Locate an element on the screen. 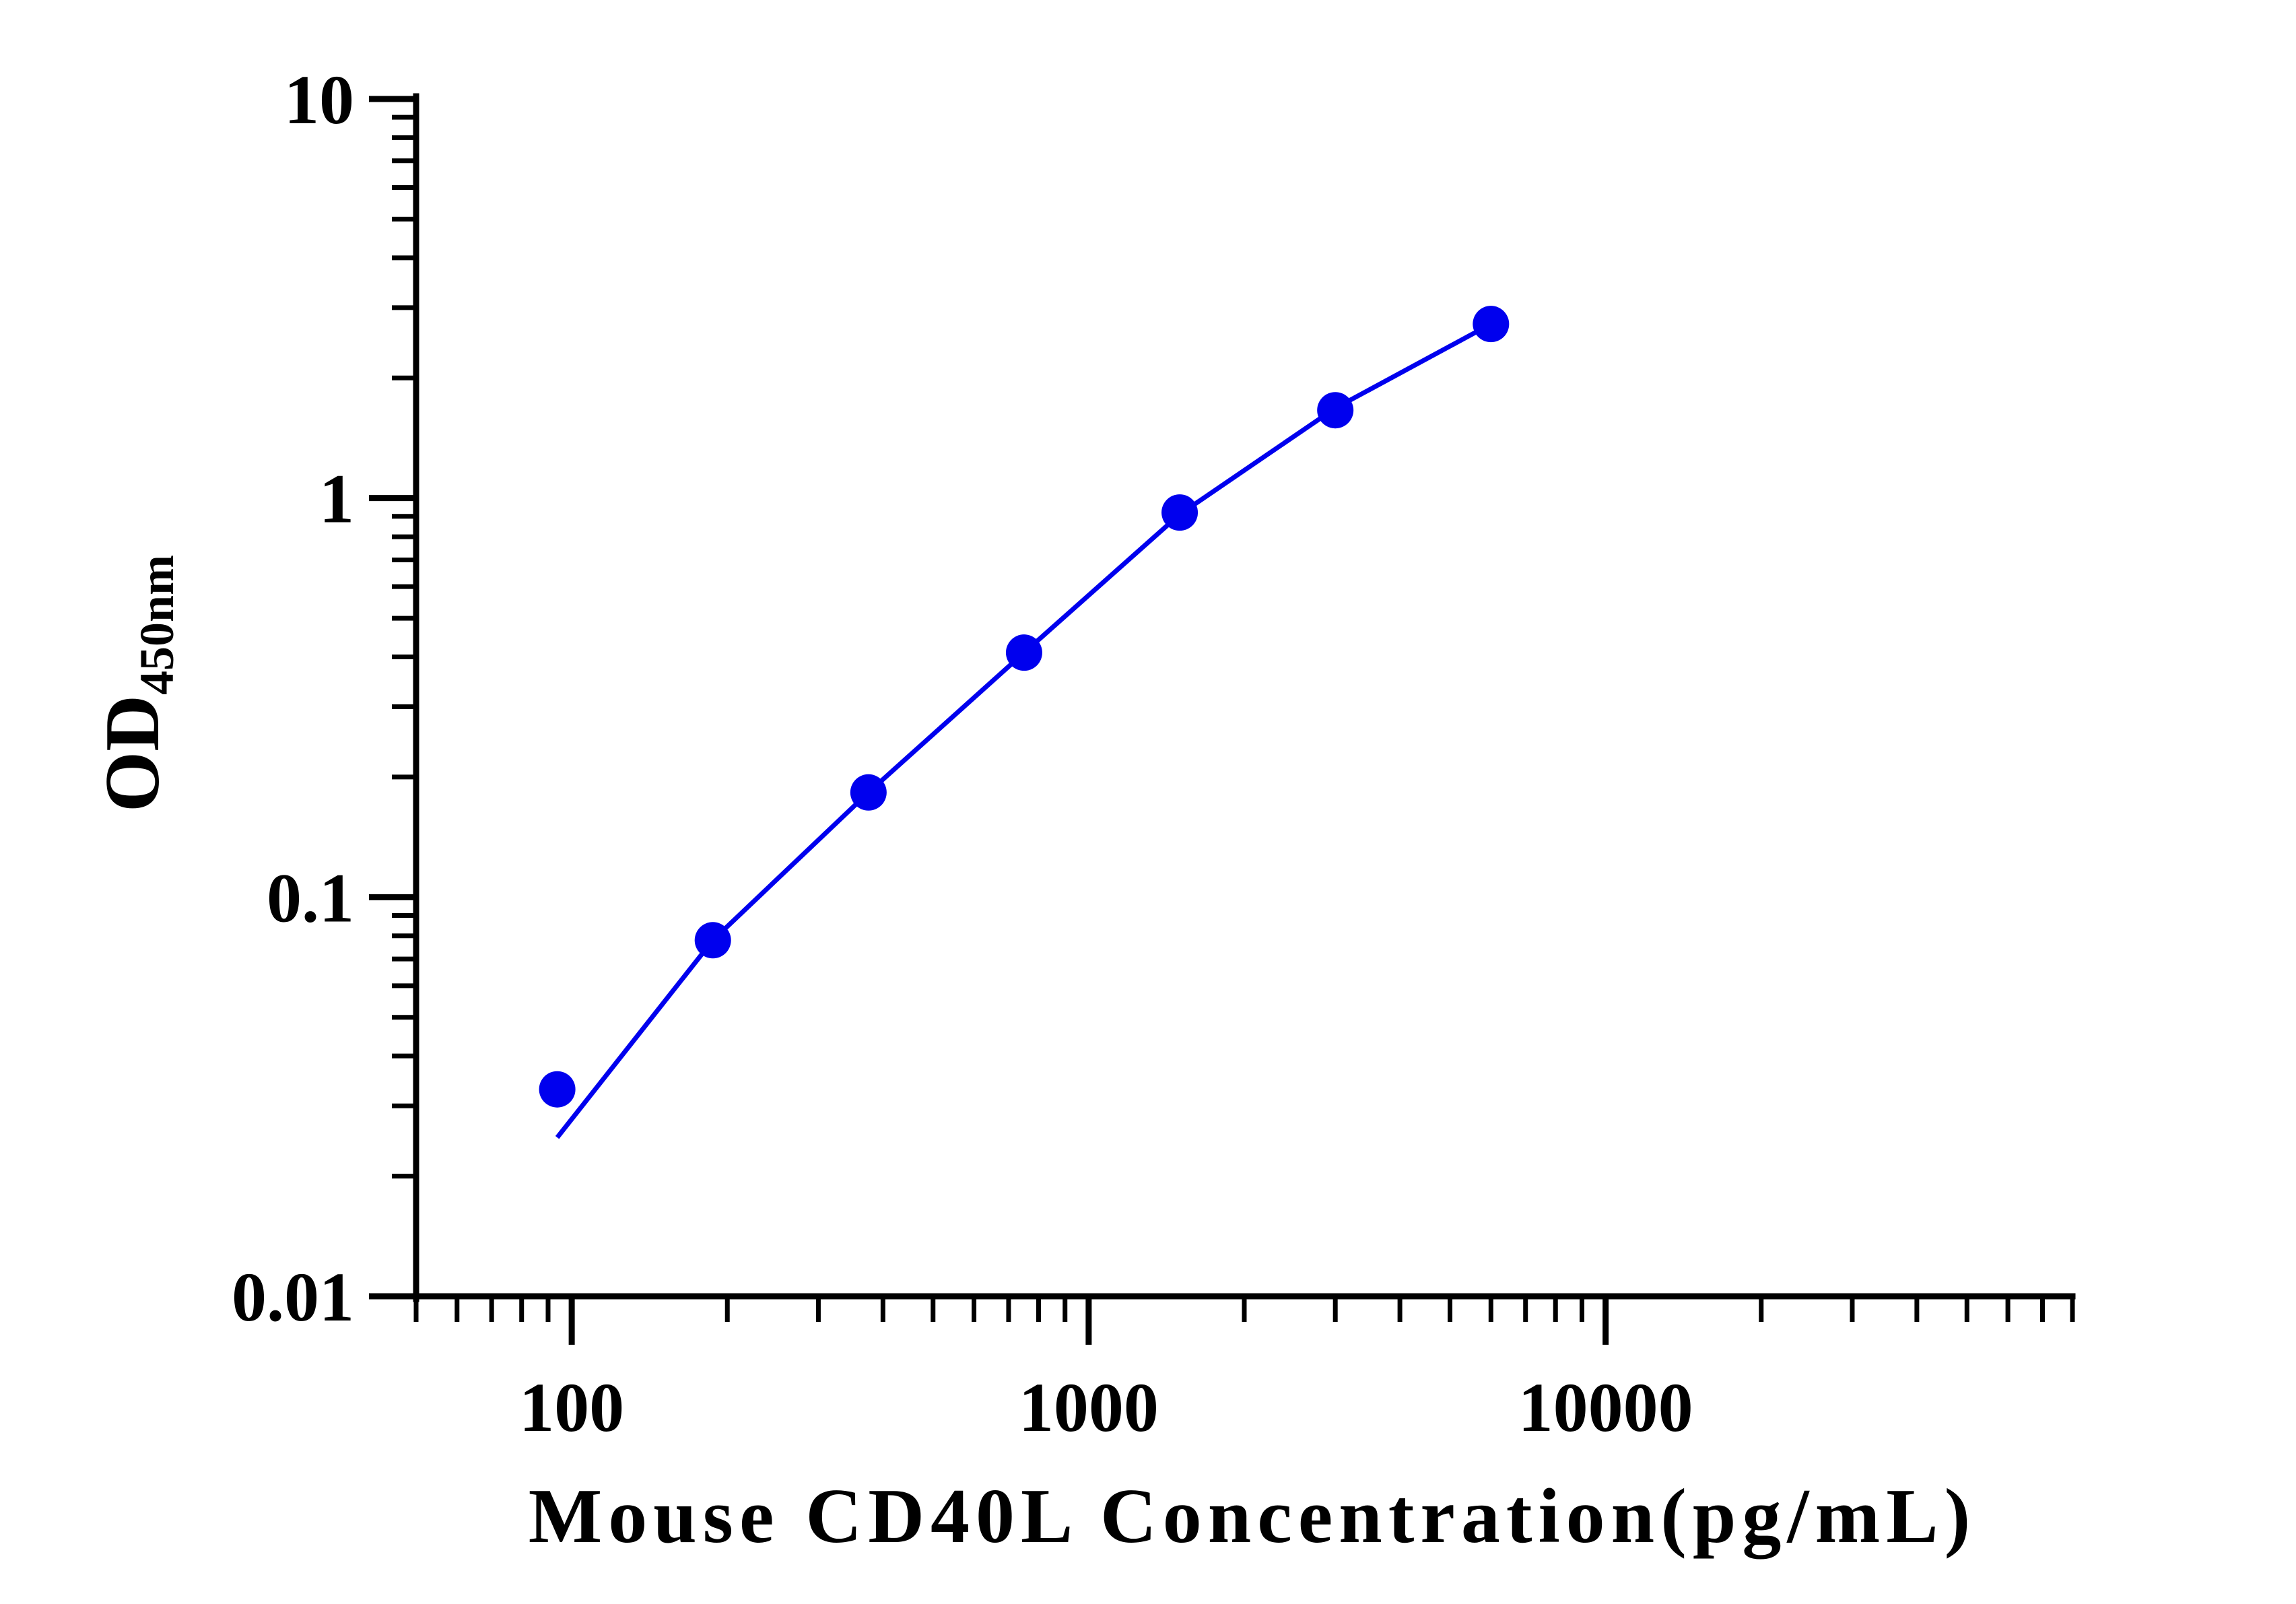  x-tick-label: 10000 is located at coordinates (1605, 1407).